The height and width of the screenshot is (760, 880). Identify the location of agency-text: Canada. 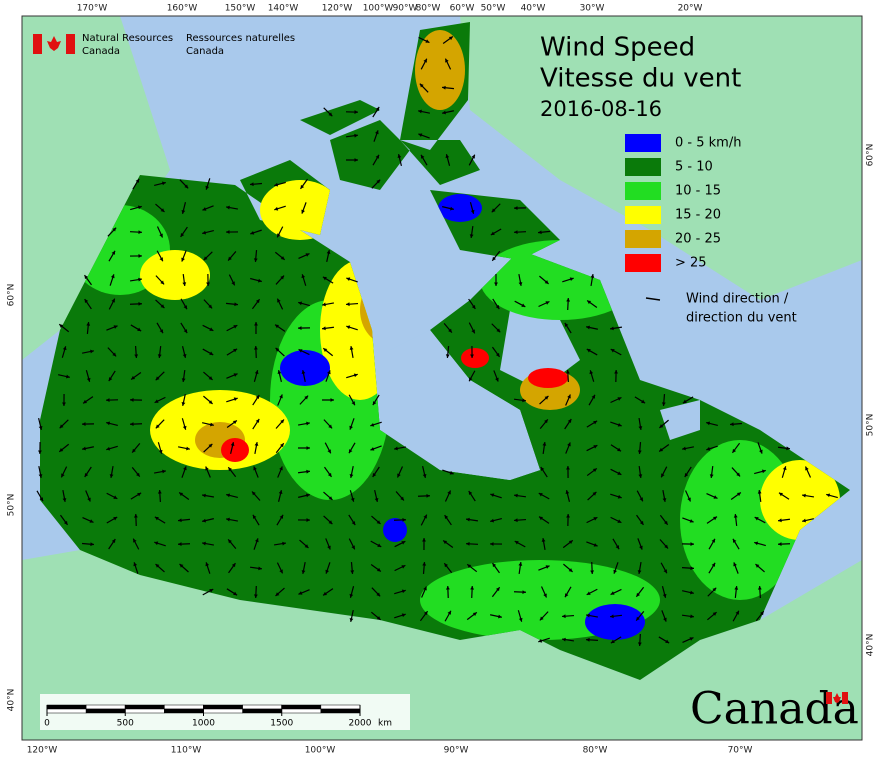
(101, 51).